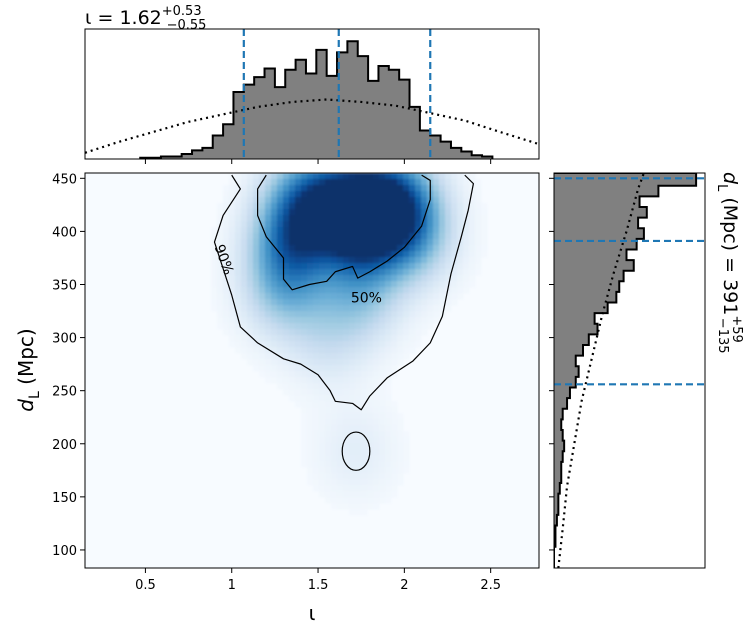  I want to click on y-tick-label-4: 300, so click(64, 339).